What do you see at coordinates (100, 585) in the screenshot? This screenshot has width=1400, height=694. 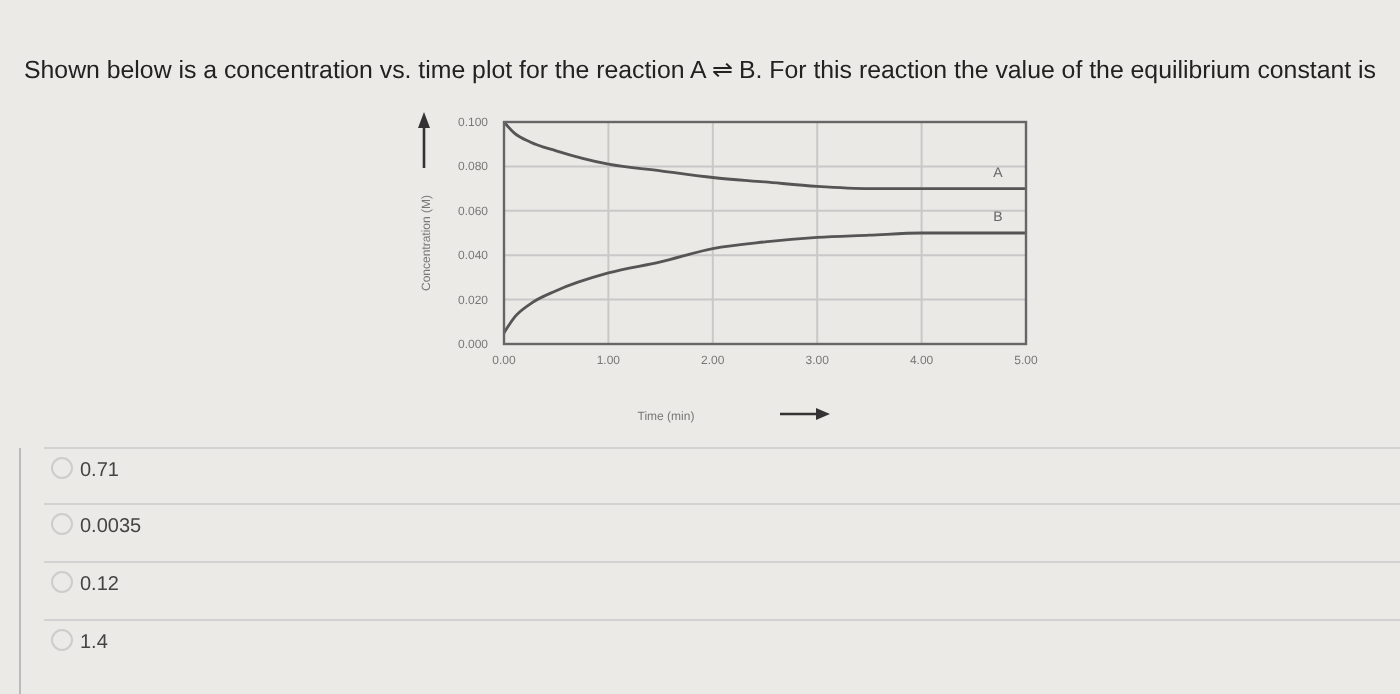 I see `text: 0.12` at bounding box center [100, 585].